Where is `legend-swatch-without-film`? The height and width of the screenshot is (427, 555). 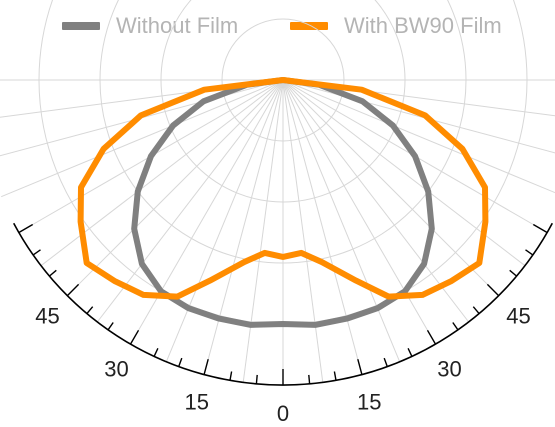 legend-swatch-without-film is located at coordinates (81, 26).